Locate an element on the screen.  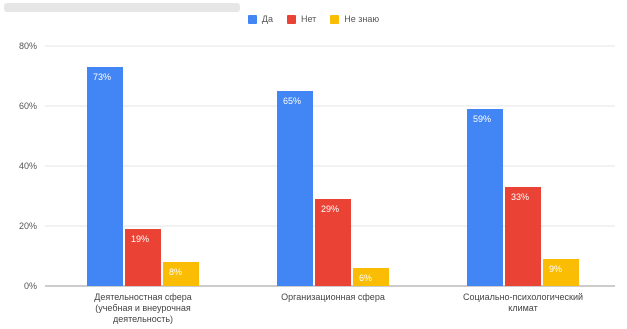
data-label: 8% is located at coordinates (175, 272).